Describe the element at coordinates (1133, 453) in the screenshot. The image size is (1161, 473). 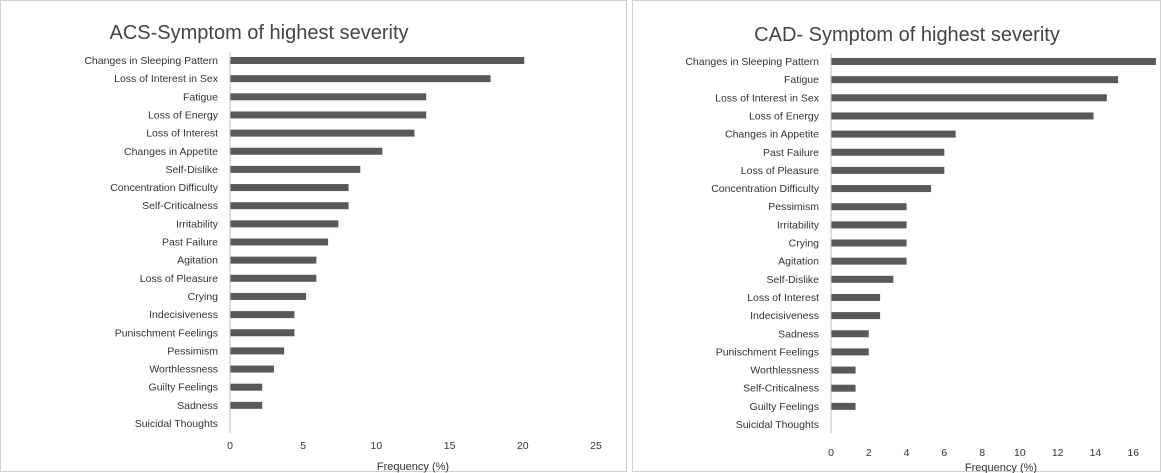
I see `x-tick-label: 16` at that location.